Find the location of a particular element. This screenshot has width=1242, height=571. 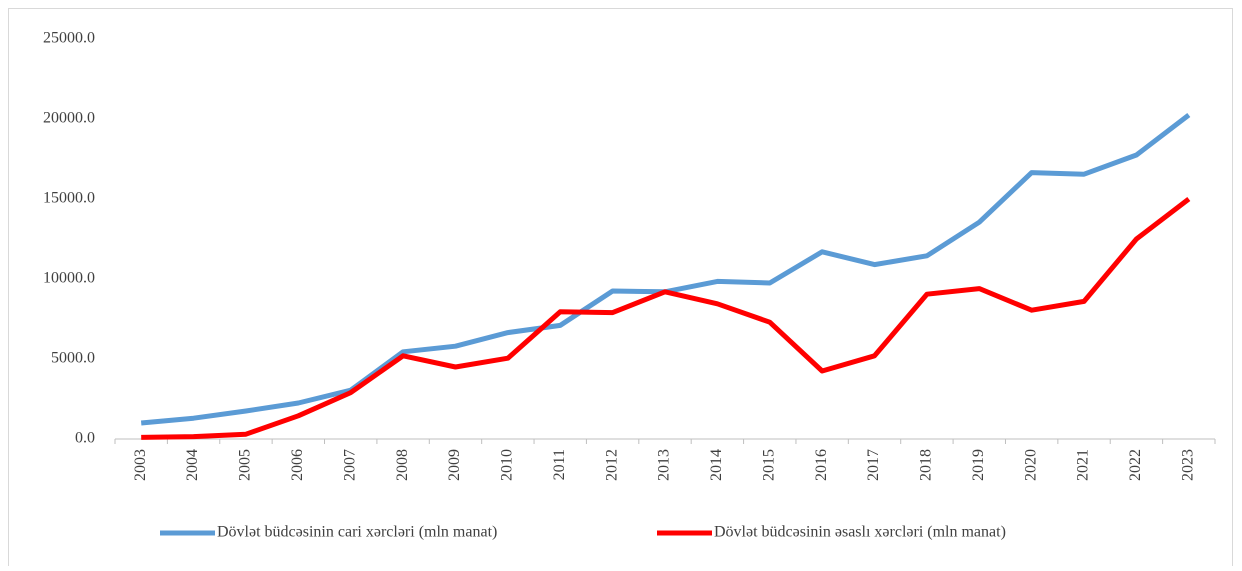

x-tick-label: 2022 is located at coordinates (1135, 465).